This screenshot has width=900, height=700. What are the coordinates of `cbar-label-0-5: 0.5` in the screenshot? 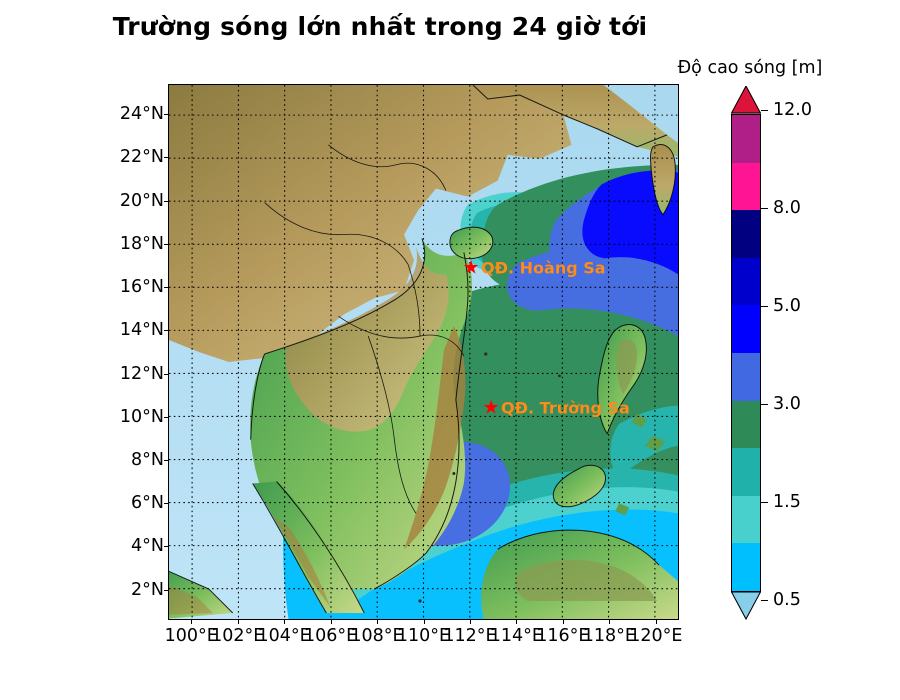 It's located at (787, 600).